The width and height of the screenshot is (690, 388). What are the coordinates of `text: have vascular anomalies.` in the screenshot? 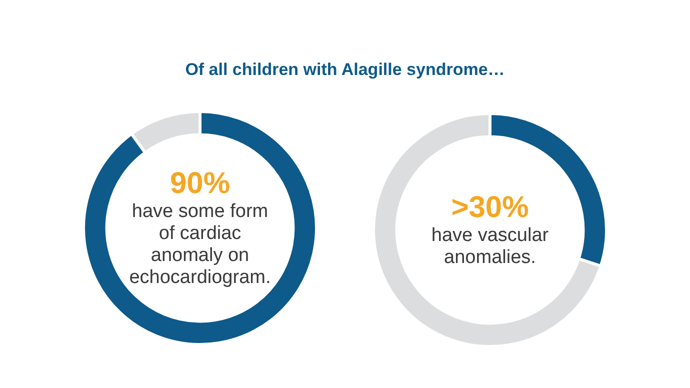 It's located at (490, 247).